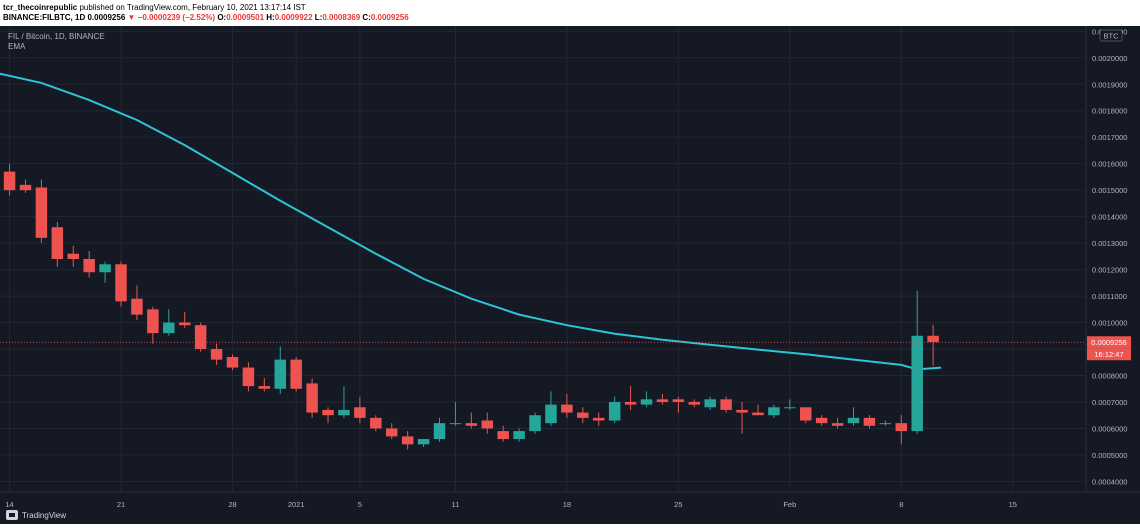  I want to click on last-price-marker: 0.0009256 16:12:47, so click(565, 348).